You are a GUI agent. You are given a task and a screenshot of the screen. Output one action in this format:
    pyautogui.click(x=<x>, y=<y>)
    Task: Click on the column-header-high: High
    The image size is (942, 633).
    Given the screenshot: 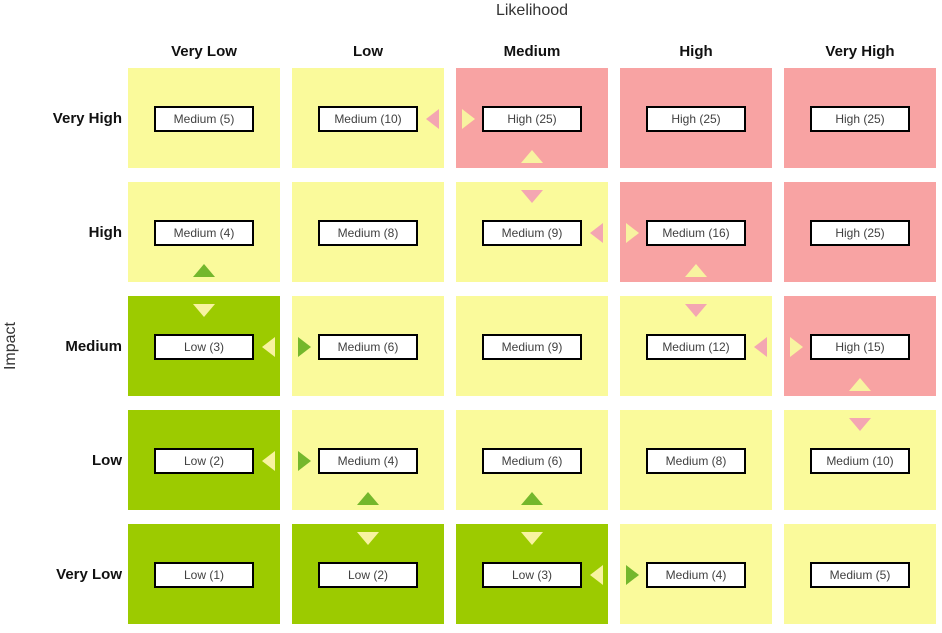 What is the action you would take?
    pyautogui.click(x=696, y=51)
    